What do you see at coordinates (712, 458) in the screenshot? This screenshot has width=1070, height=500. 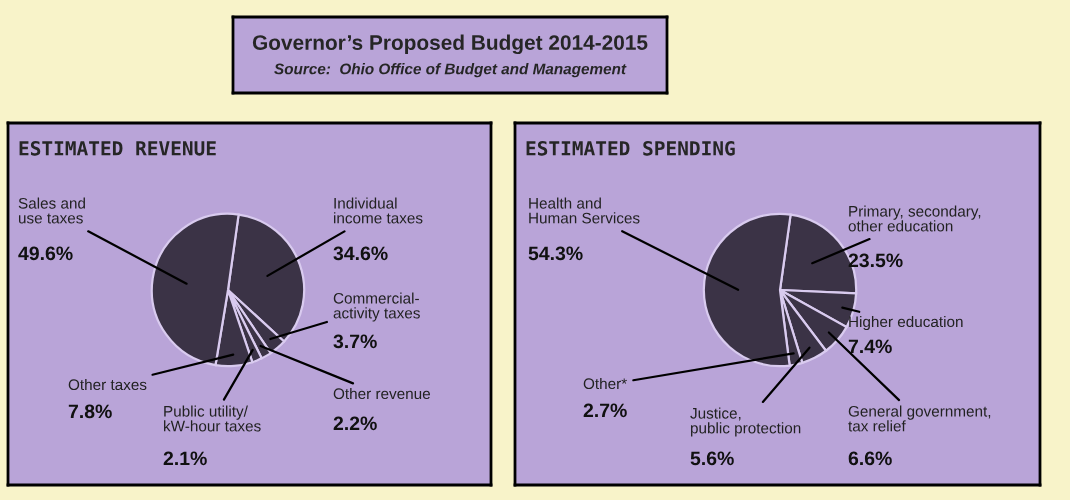 I see `data-label: 5.6%` at bounding box center [712, 458].